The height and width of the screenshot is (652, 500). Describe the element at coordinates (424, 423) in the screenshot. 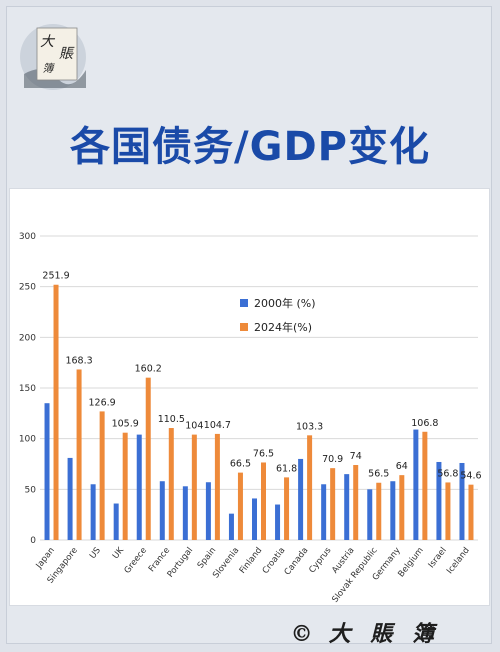

I see `data-label: 106.8` at that location.